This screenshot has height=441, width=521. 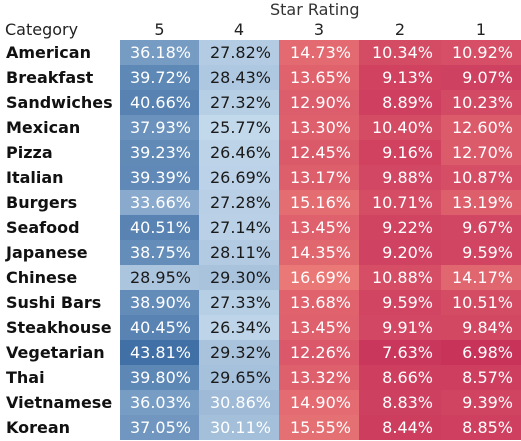 What do you see at coordinates (159, 252) in the screenshot?
I see `heatmap-cell: 38.75%` at bounding box center [159, 252].